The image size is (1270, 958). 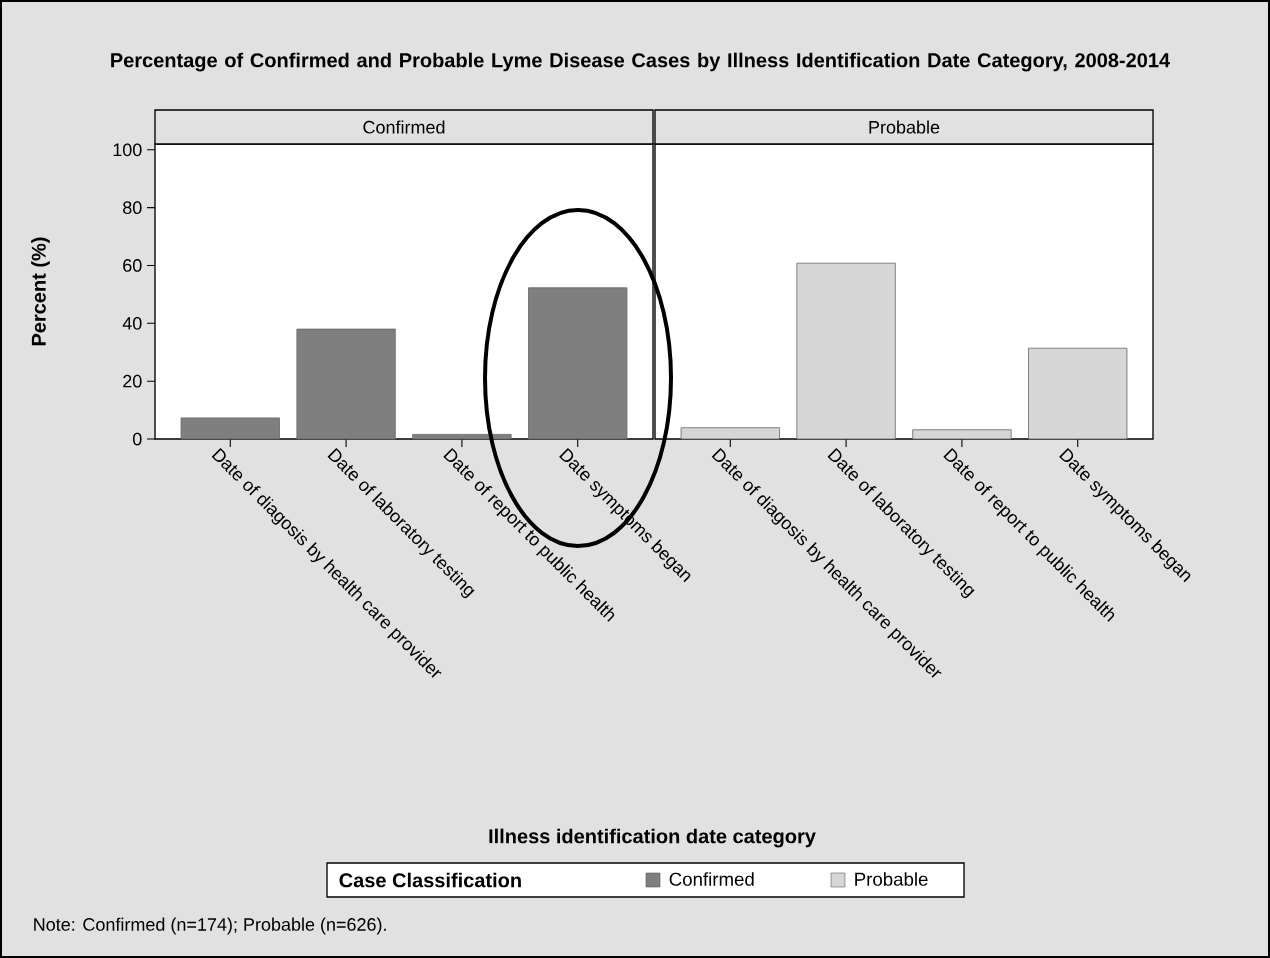 I want to click on chart-subtitle: Probable, so click(x=904, y=127).